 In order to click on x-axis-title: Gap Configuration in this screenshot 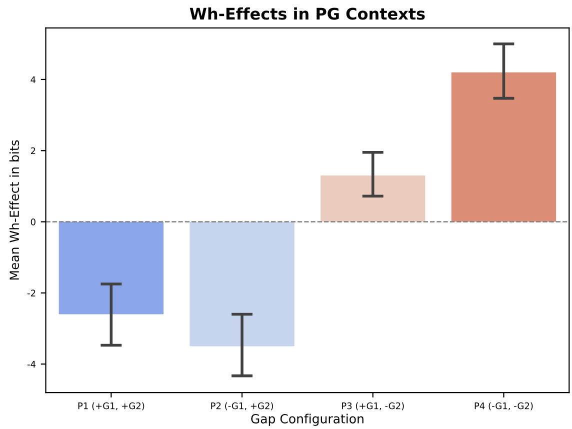, I will do `click(307, 420)`.